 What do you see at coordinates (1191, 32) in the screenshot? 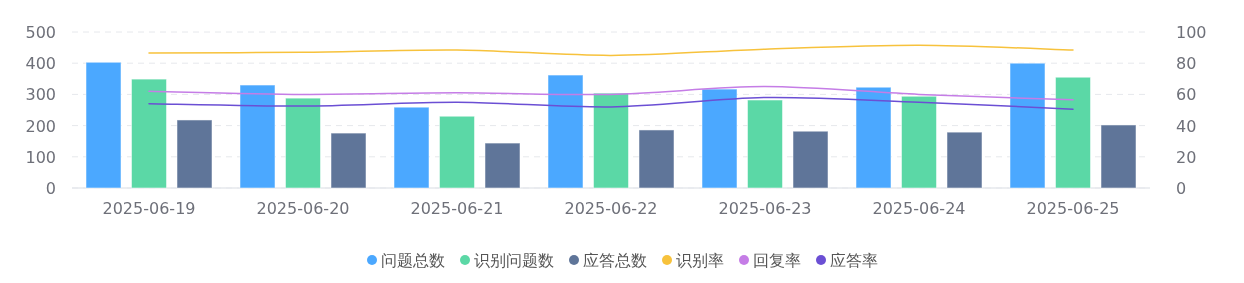
I see `y2-tick-label: 100` at bounding box center [1191, 32].